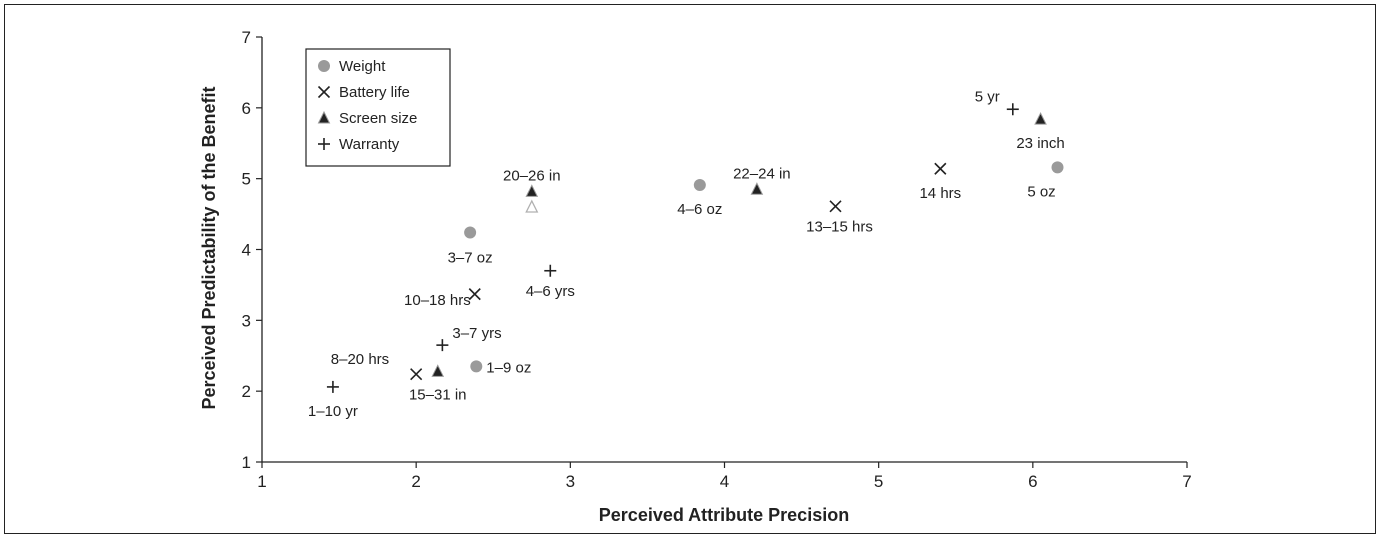  What do you see at coordinates (246, 320) in the screenshot?
I see `y-tick-label: 3` at bounding box center [246, 320].